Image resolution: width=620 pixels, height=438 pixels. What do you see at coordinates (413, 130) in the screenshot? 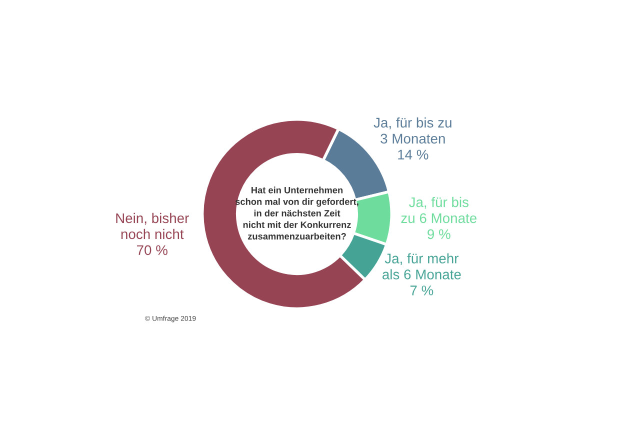
I see `slice-label: Ja, für bis zu 3 Monaten` at bounding box center [413, 130].